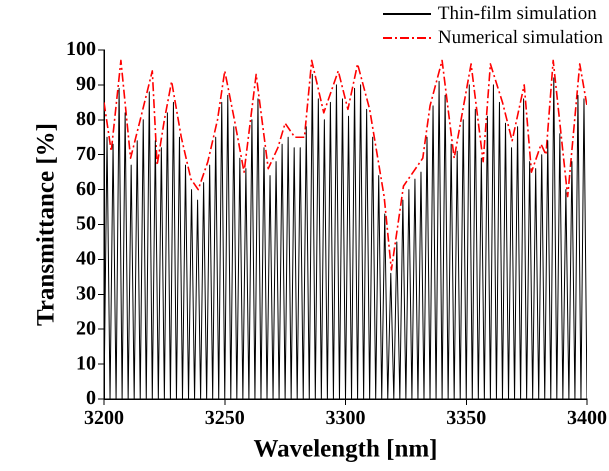  What do you see at coordinates (104, 418) in the screenshot?
I see `x-tick-label: 3200` at bounding box center [104, 418].